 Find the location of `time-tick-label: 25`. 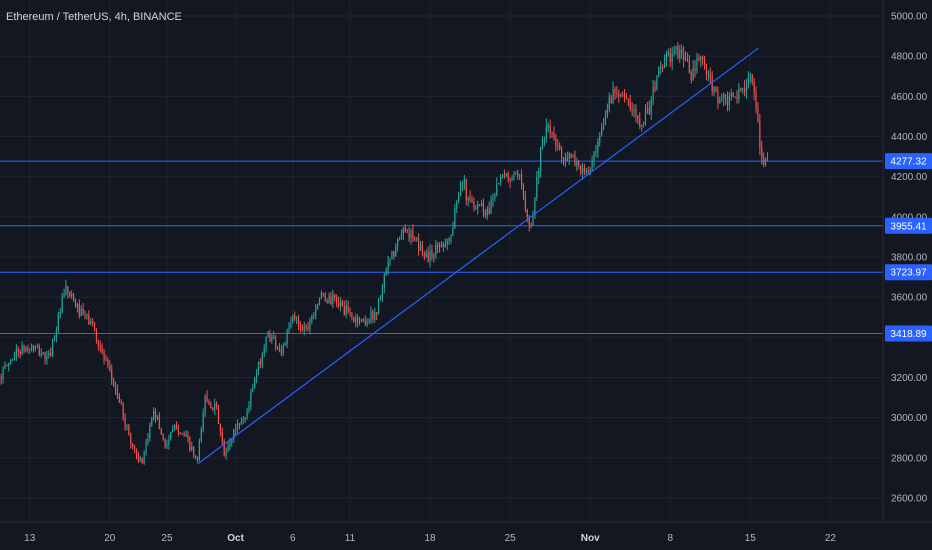

time-tick-label: 25 is located at coordinates (511, 538).